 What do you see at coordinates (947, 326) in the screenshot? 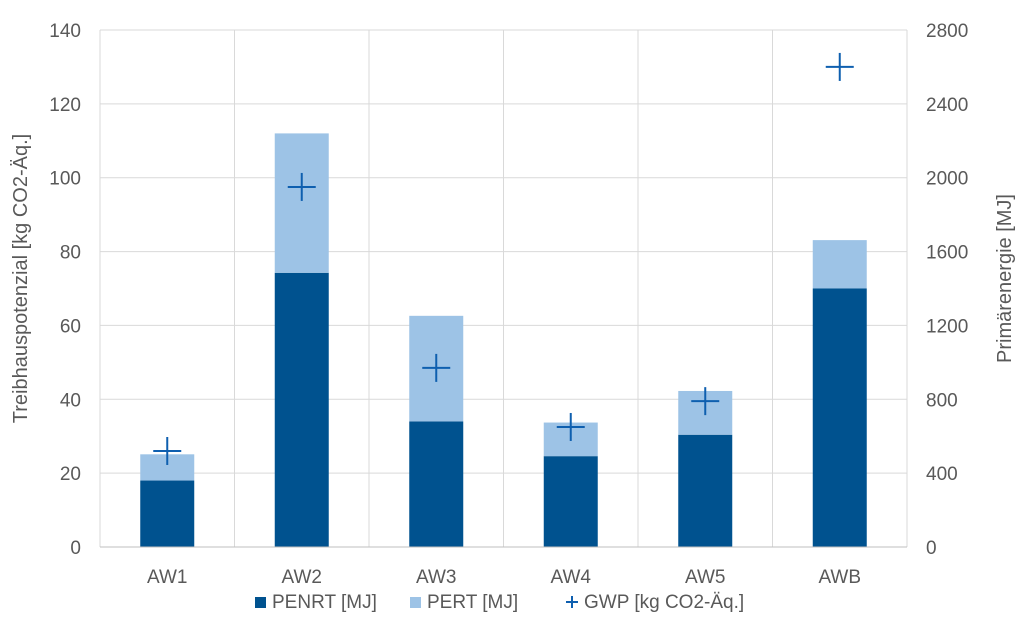
I see `y-right-tick-label: 1200` at bounding box center [947, 326].